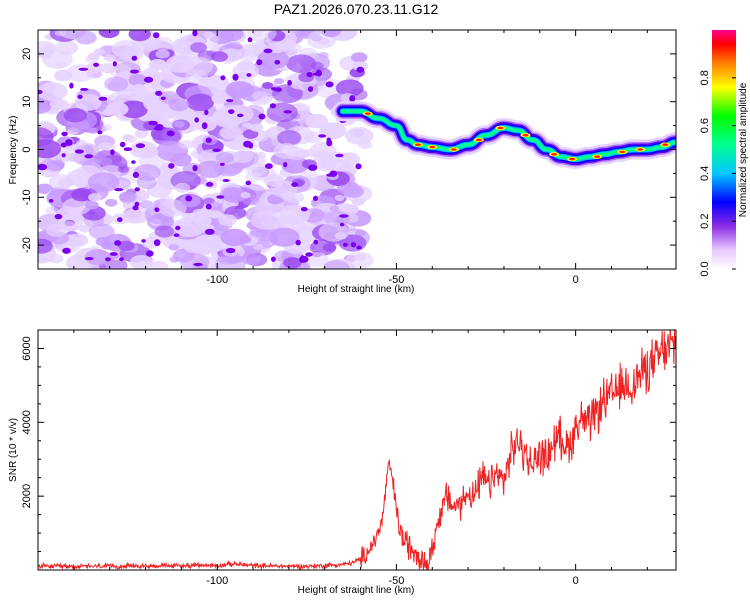  I want to click on y-tick-label: -20, so click(27, 245).